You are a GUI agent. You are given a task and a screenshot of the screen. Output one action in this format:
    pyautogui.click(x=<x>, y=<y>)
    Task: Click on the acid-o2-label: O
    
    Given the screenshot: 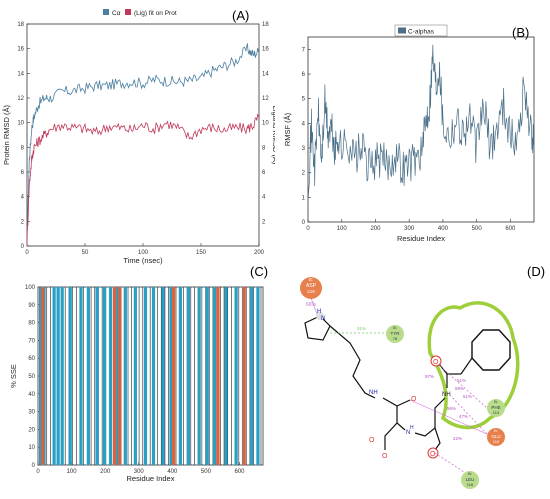 What is the action you would take?
    pyautogui.click(x=385, y=456)
    